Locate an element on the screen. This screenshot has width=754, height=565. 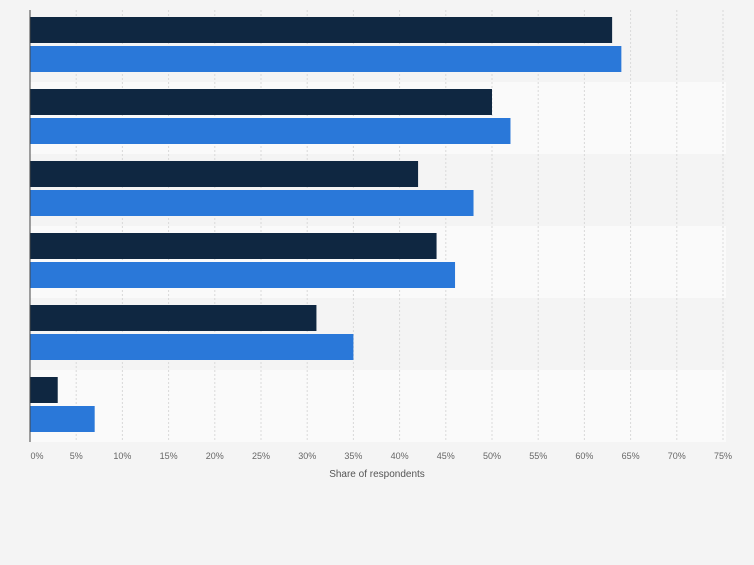
x-tick-label: 10% is located at coordinates (122, 456).